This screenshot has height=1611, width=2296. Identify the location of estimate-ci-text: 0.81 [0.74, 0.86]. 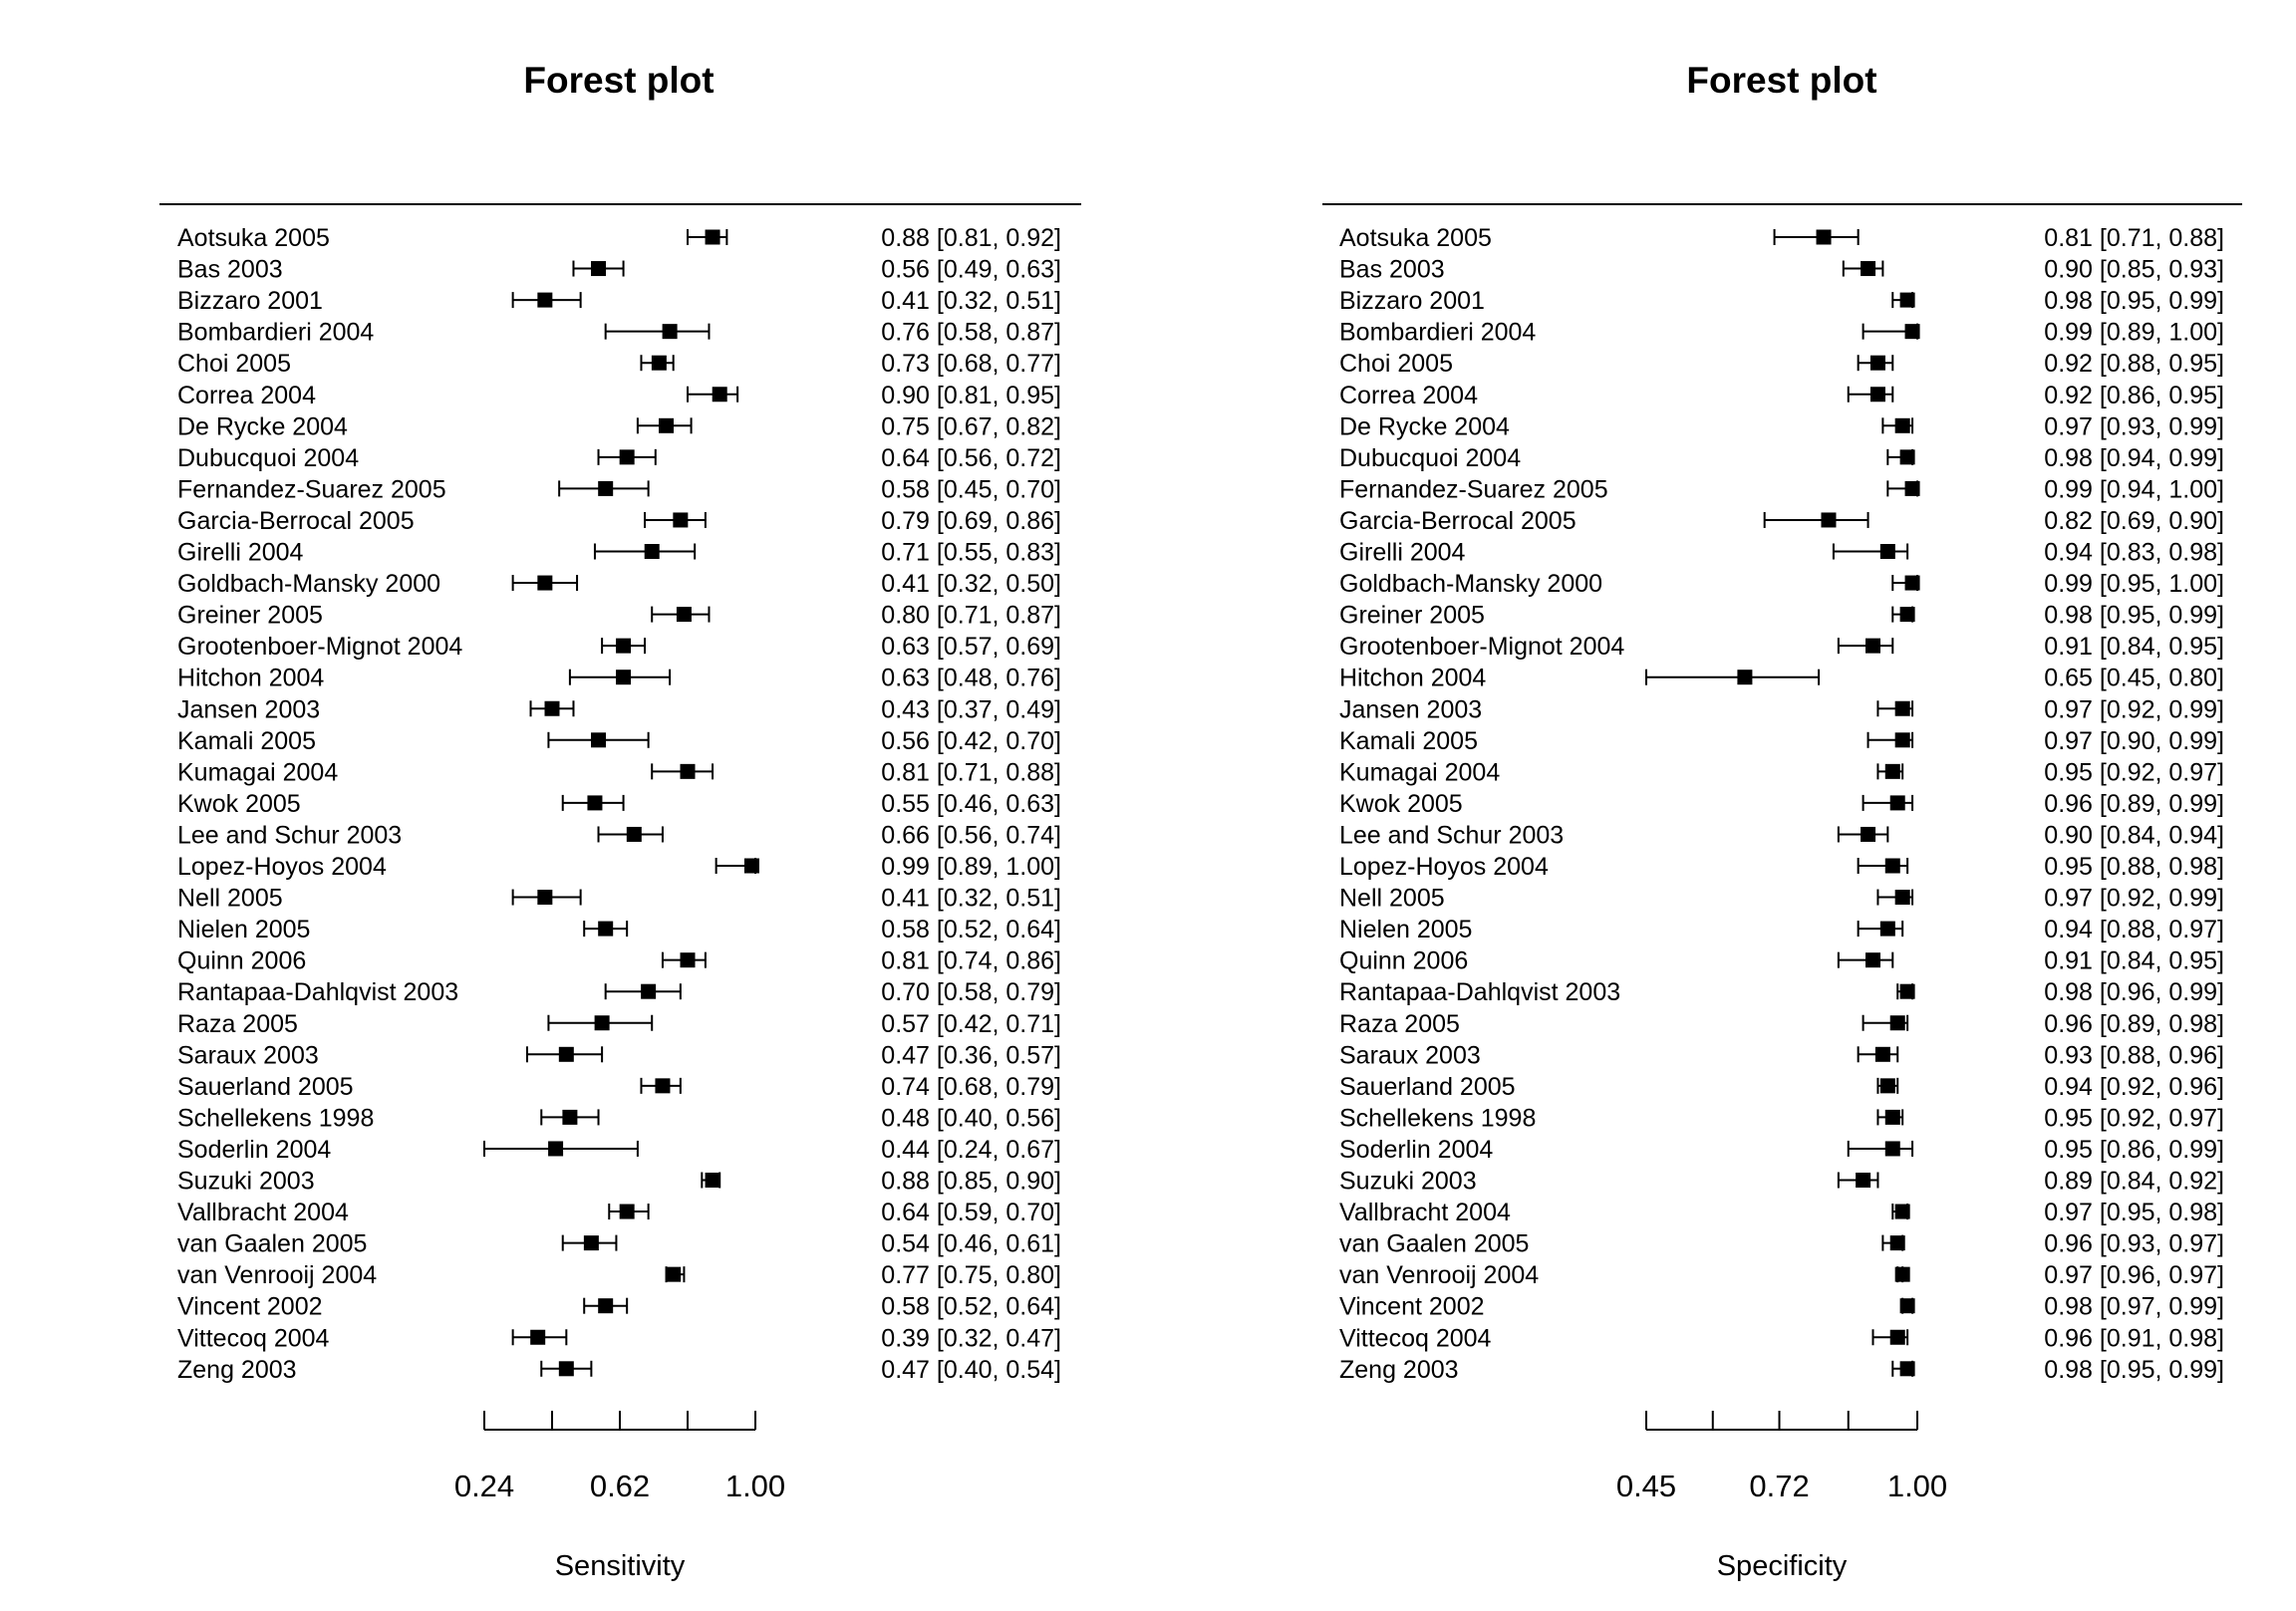
(971, 961).